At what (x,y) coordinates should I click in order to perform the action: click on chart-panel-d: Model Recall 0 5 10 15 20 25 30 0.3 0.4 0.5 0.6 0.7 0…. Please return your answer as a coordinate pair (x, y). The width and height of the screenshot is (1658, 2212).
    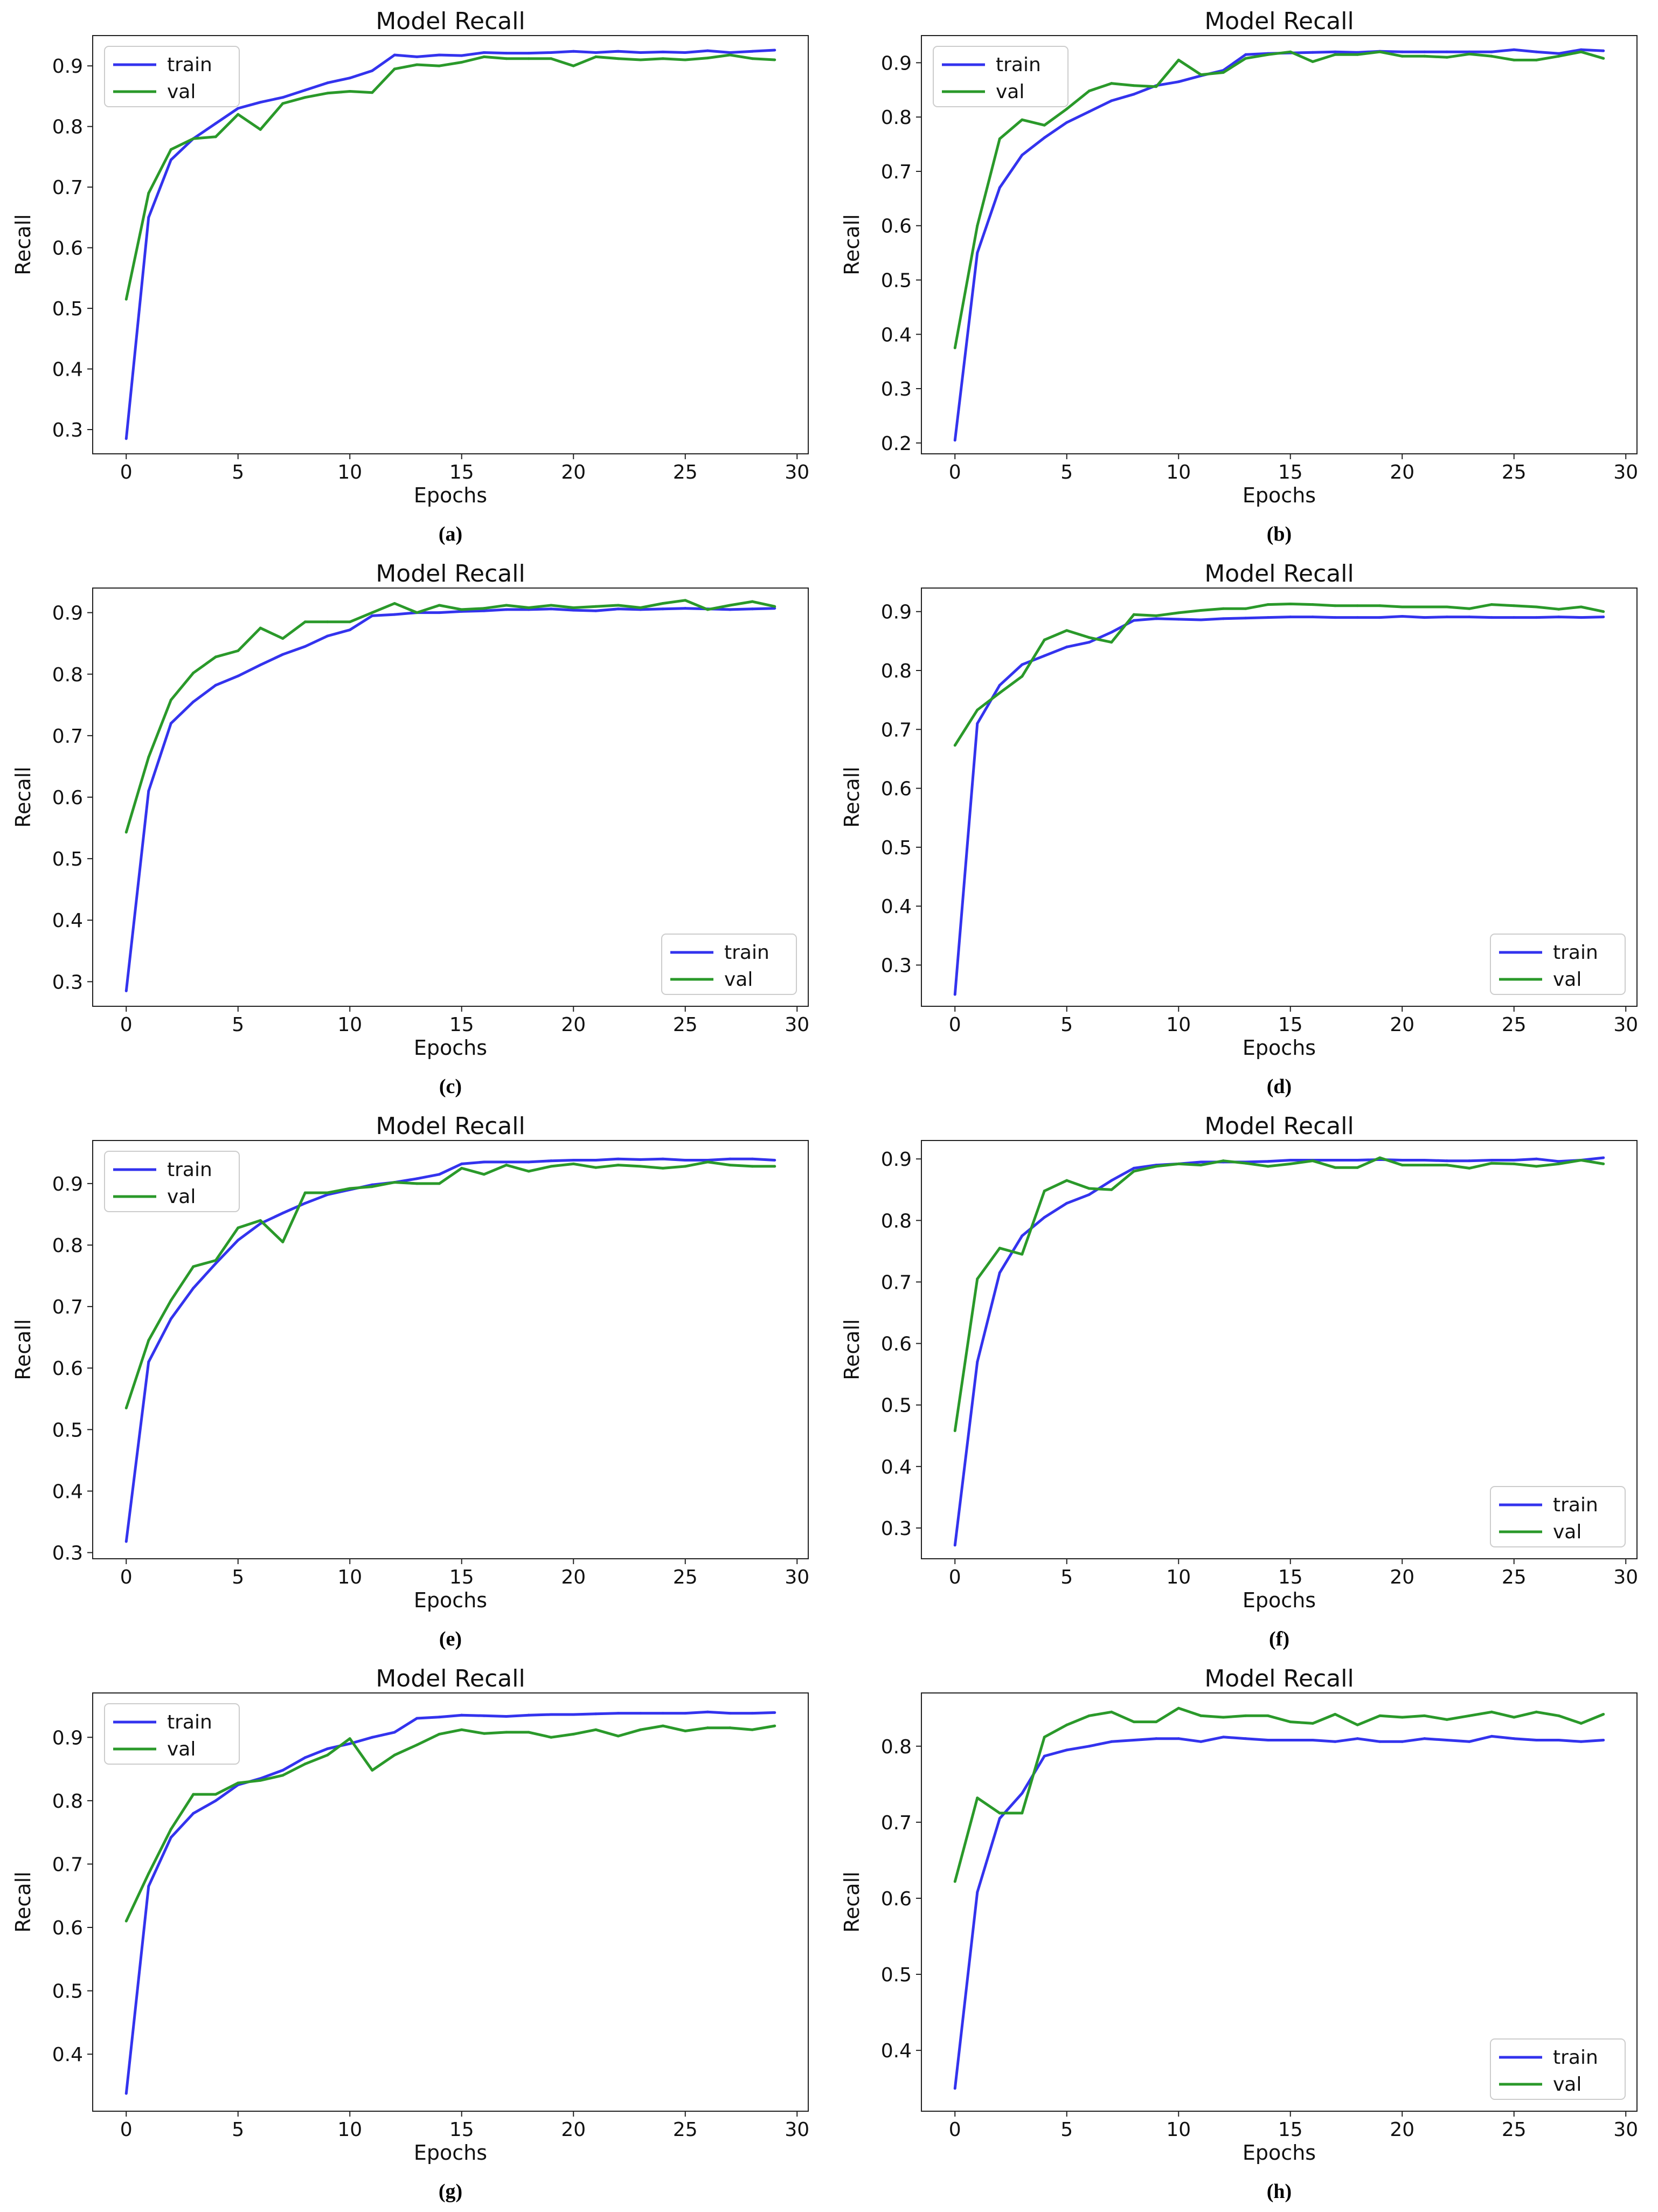
    Looking at the image, I should click on (1243, 828).